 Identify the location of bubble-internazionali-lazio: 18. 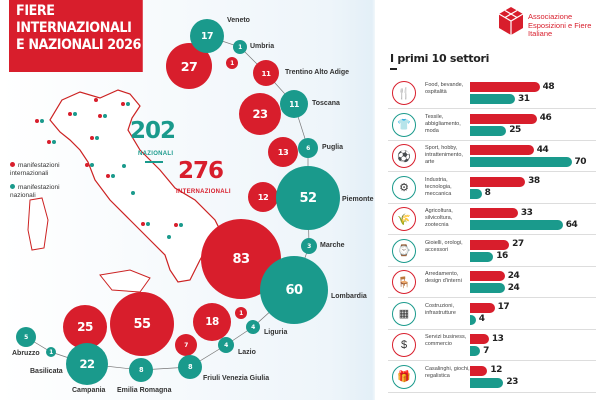
(212, 322).